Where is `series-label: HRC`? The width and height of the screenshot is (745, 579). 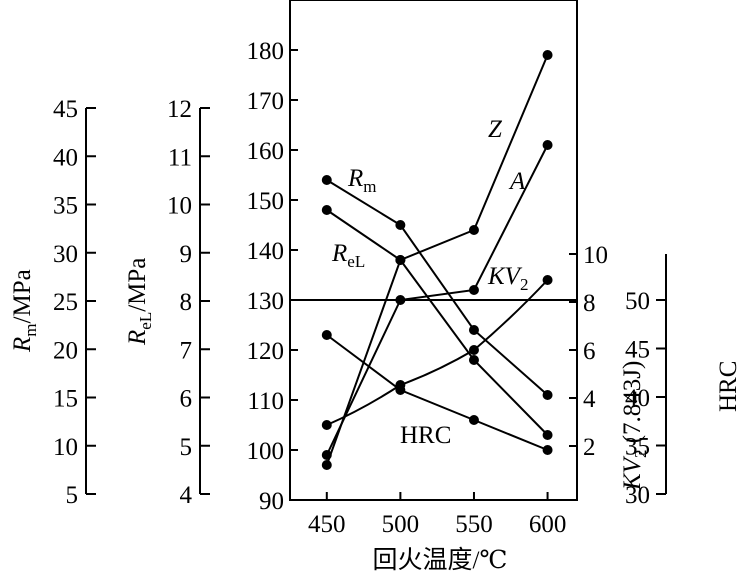 series-label: HRC is located at coordinates (425, 435).